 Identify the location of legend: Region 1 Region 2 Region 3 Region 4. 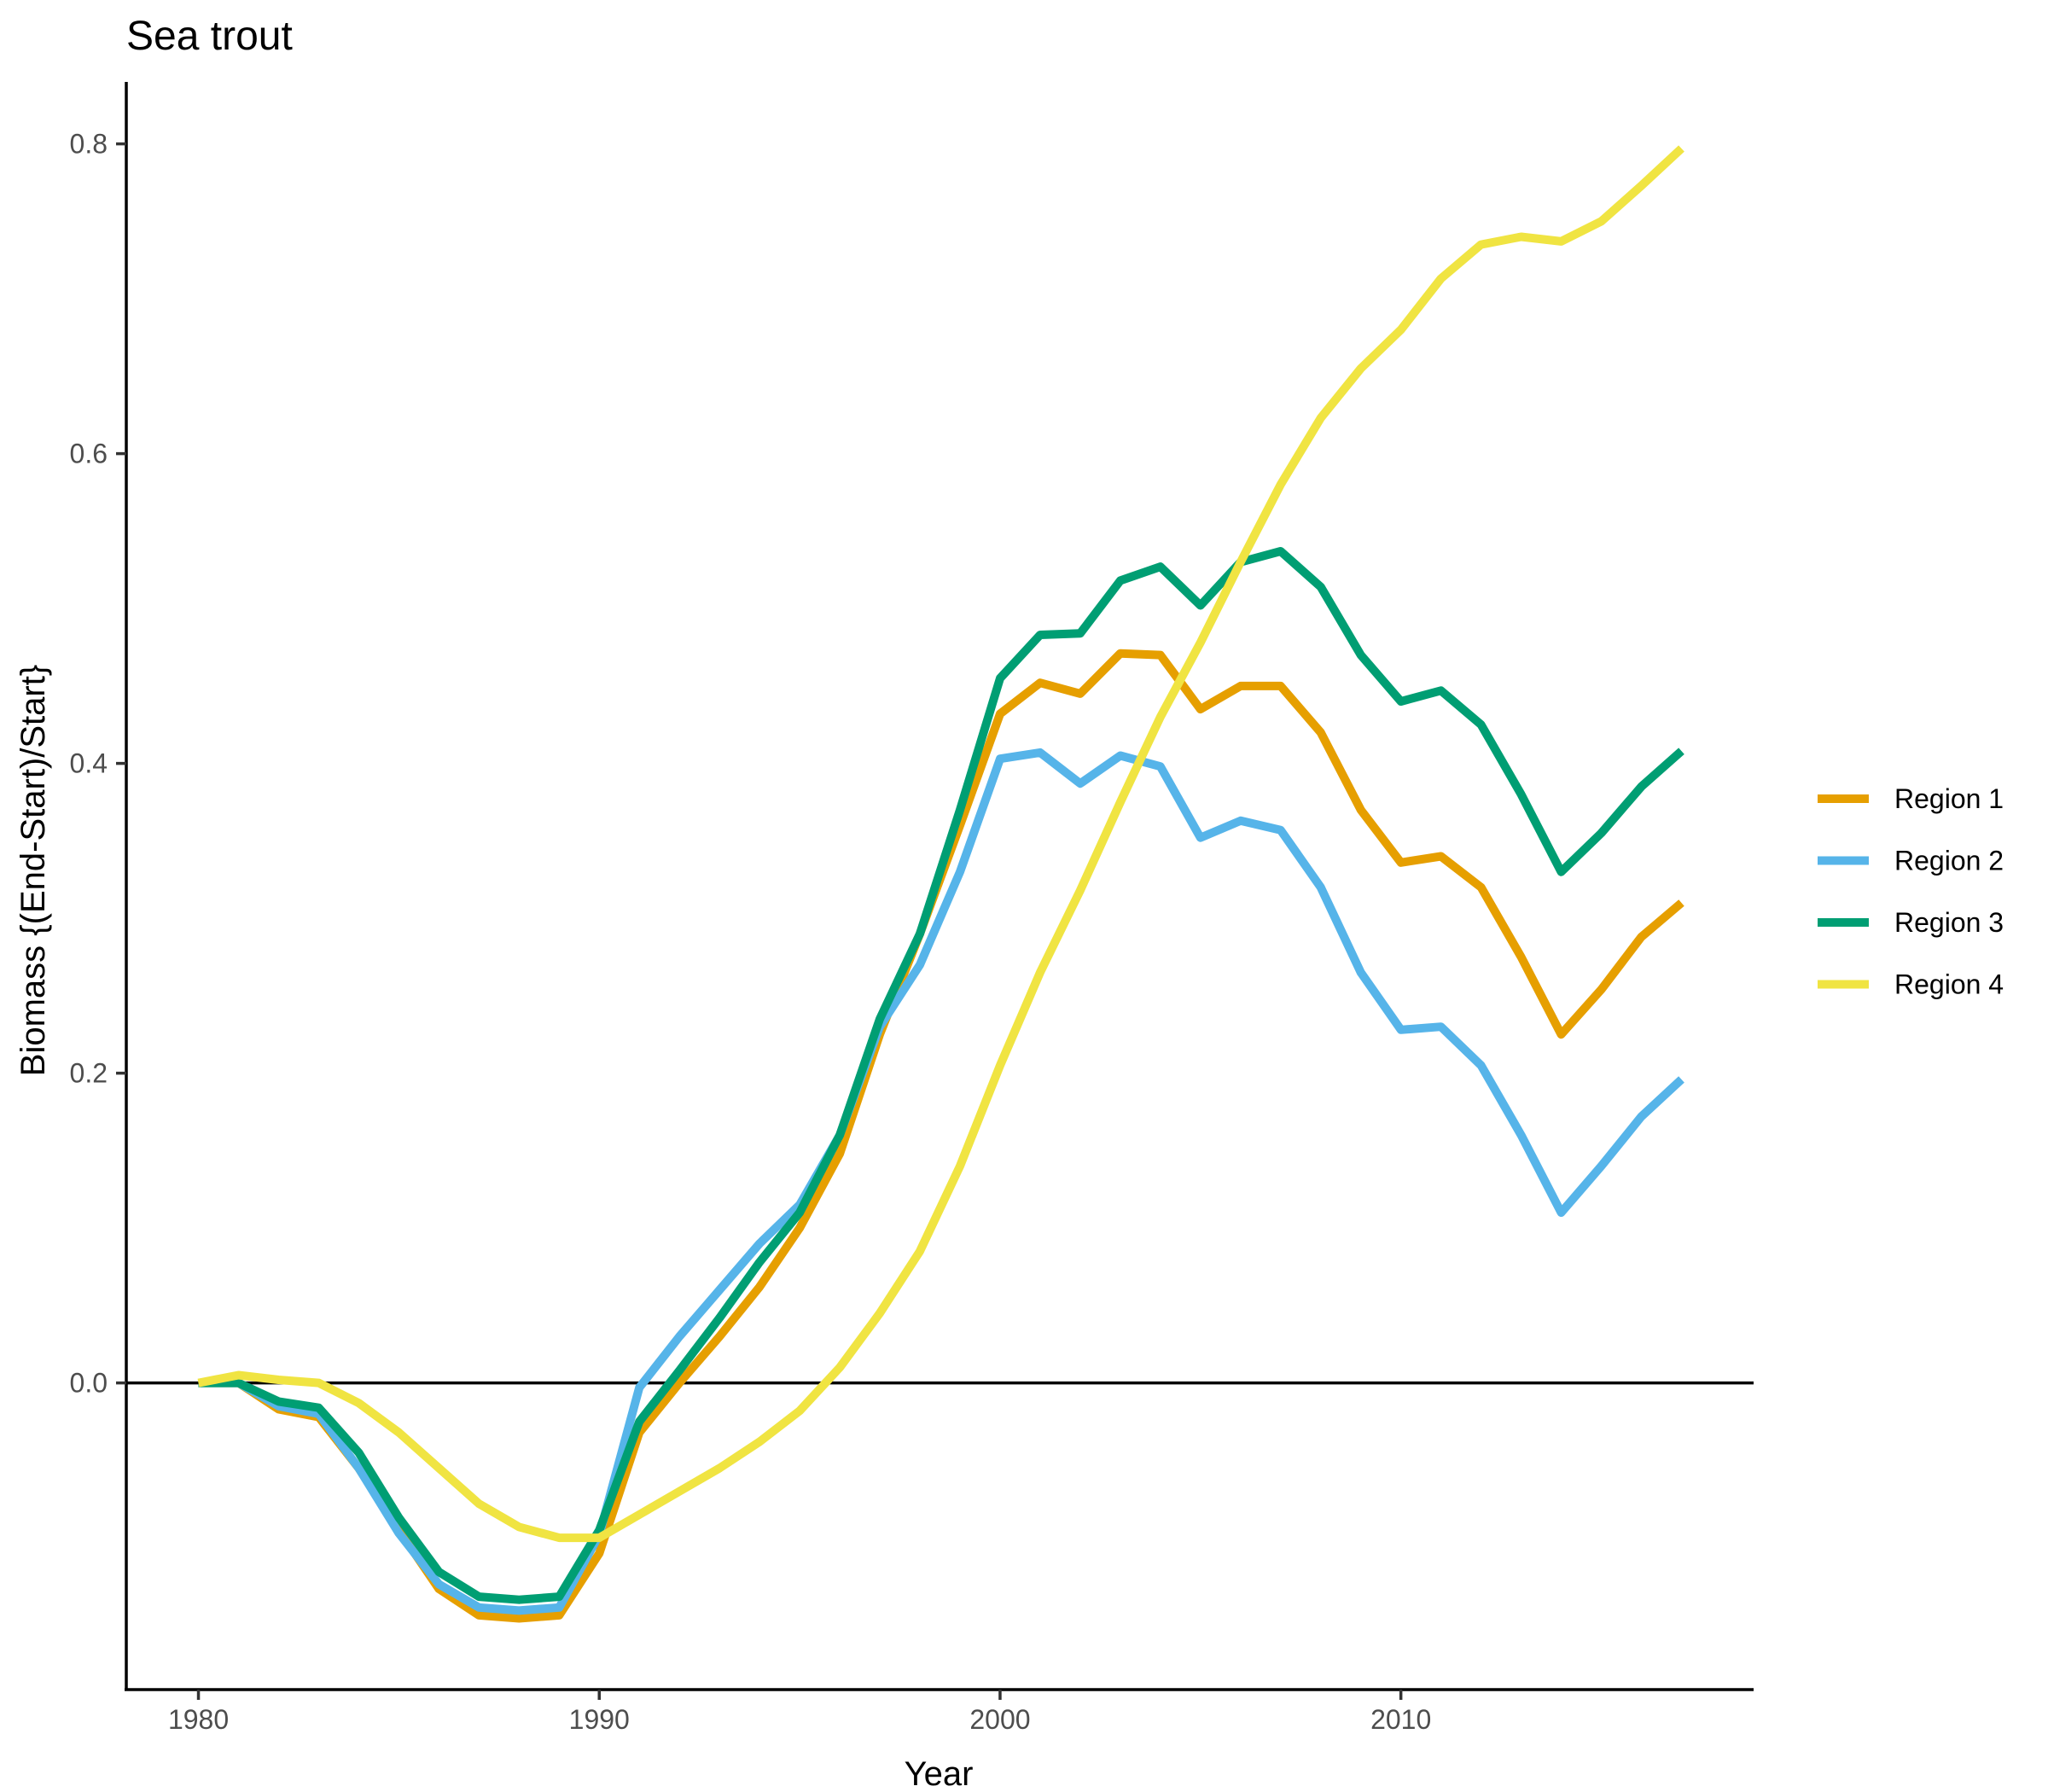
(1911, 892).